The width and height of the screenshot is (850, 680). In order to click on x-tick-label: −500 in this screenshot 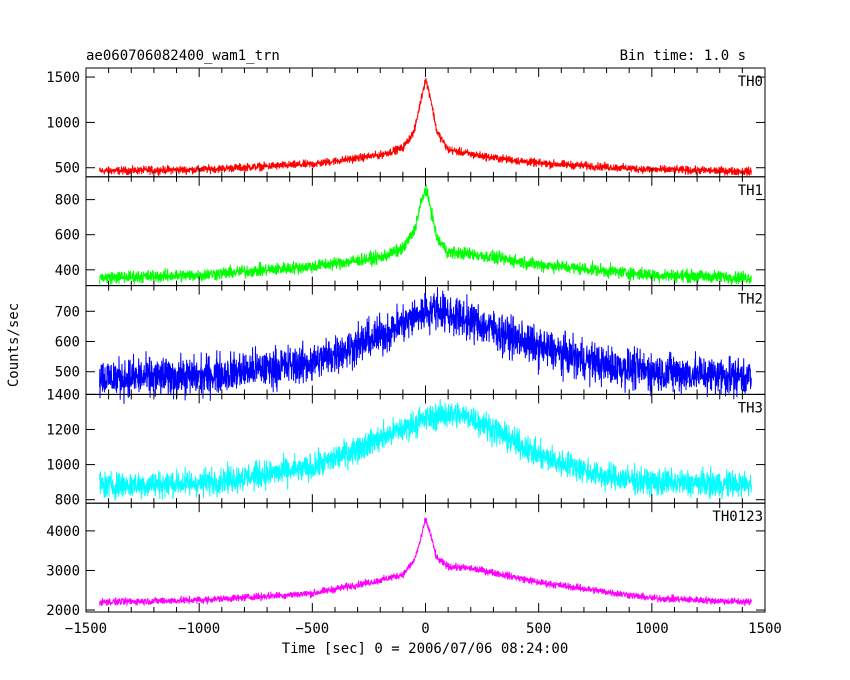, I will do `click(312, 629)`.